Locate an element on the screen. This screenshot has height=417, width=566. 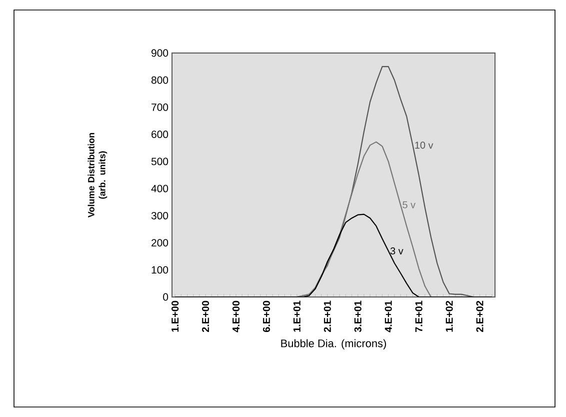
y-tick-label: 500 is located at coordinates (159, 162).